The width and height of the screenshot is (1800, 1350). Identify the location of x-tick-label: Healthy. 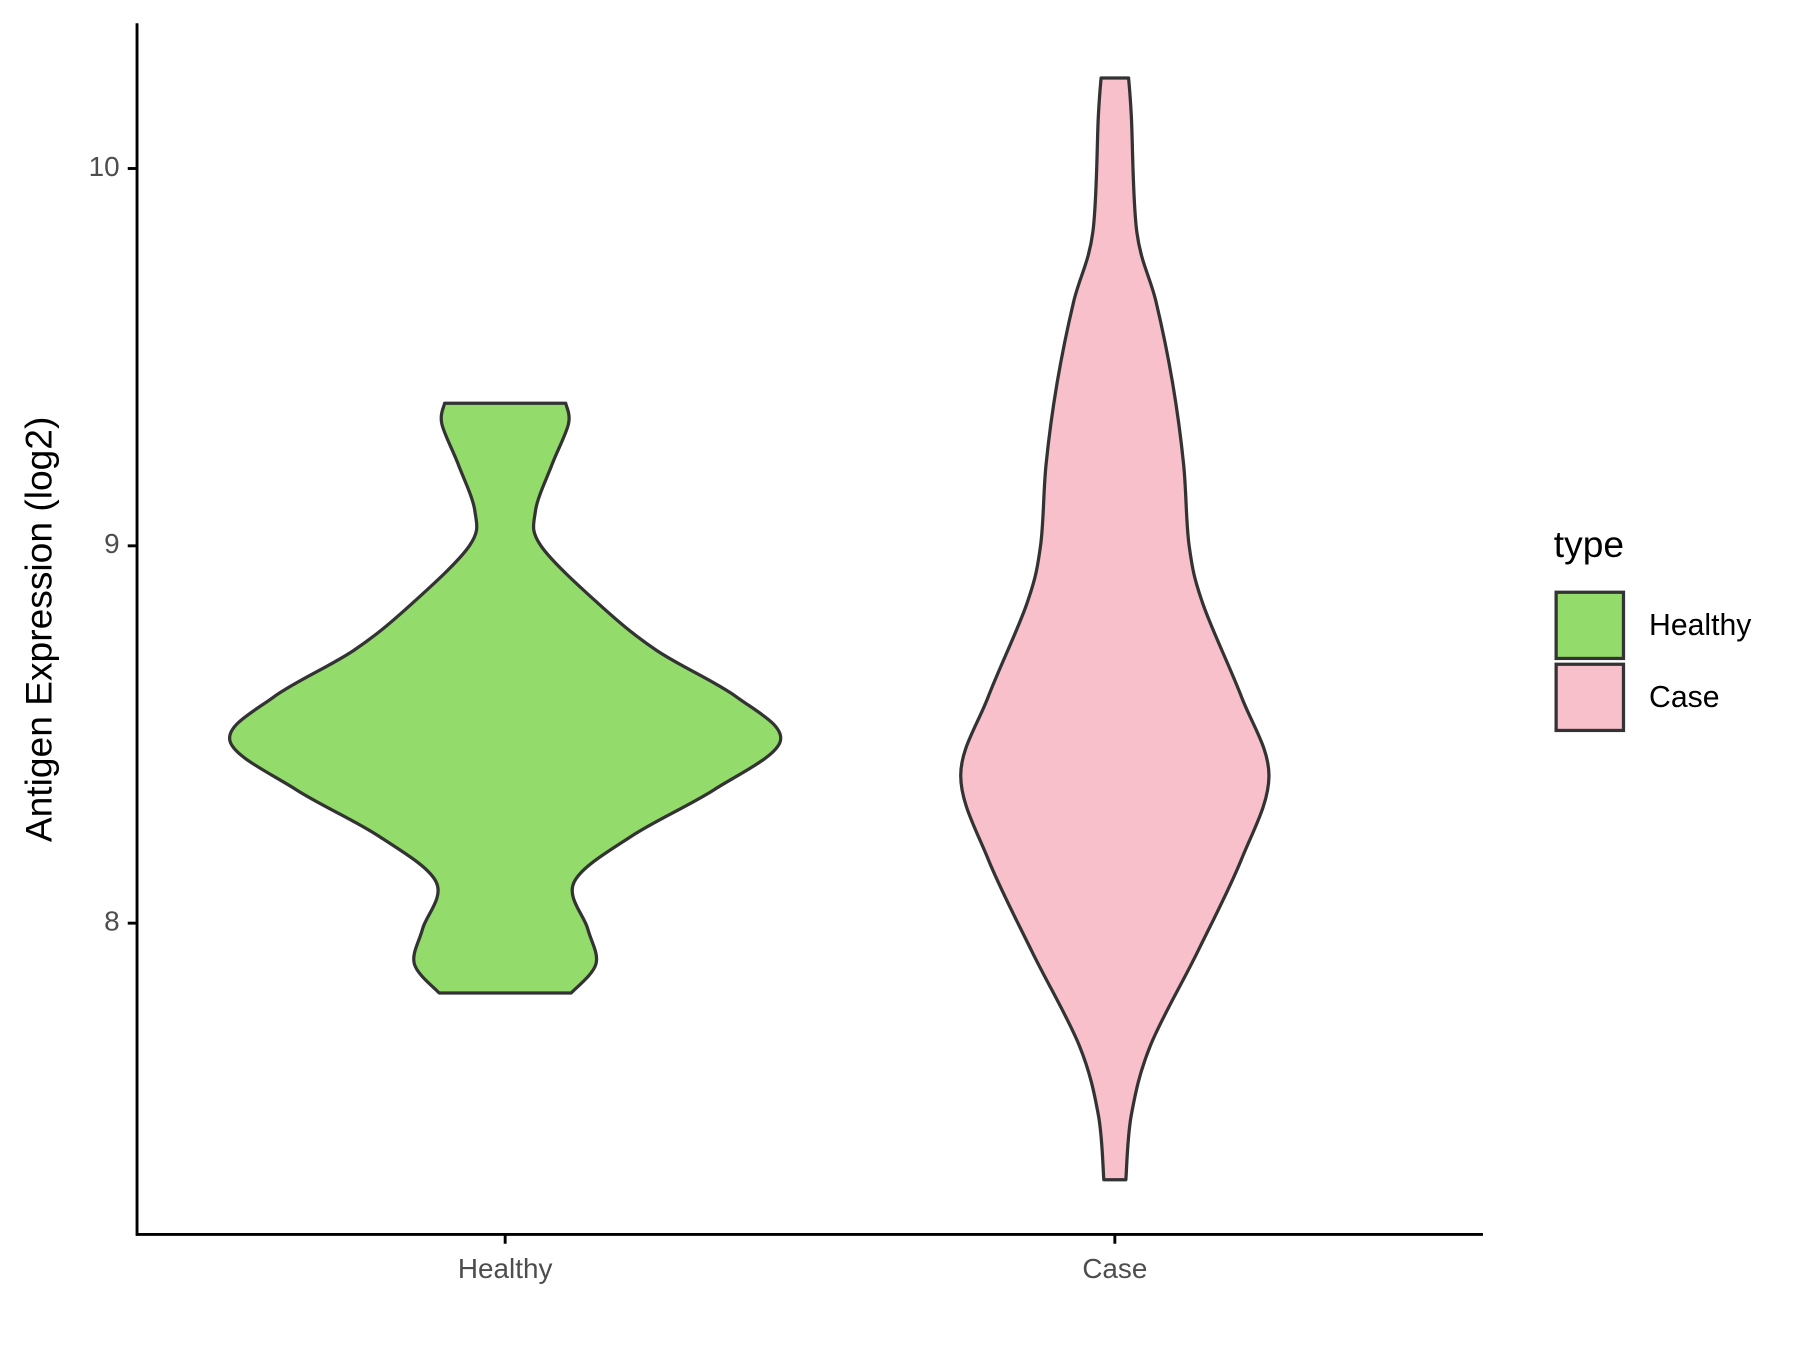
(505, 1268).